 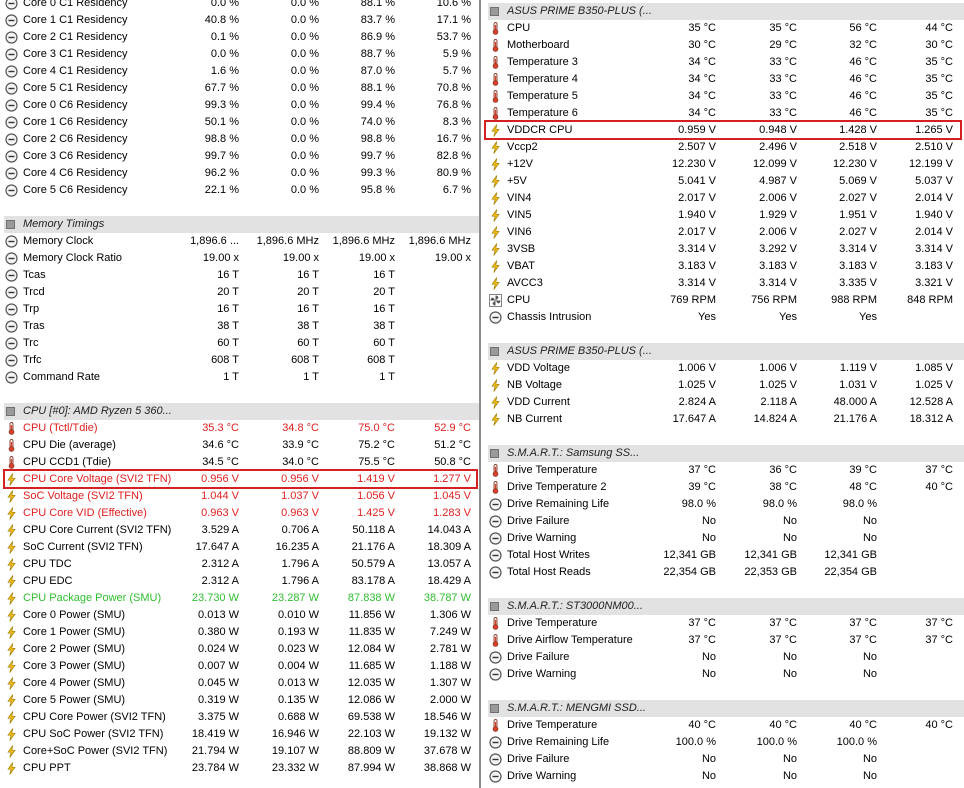 I want to click on sensor-name: Core 5 C1 Residency, so click(x=75, y=88).